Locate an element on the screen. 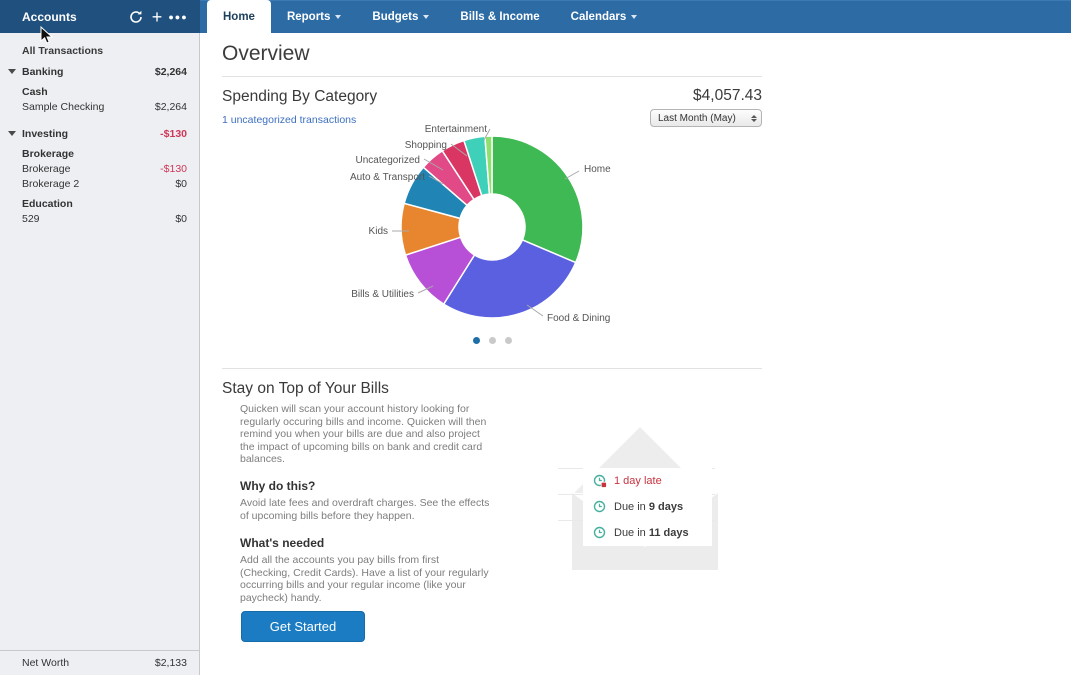  sidebar-item-education: Education is located at coordinates (99, 203).